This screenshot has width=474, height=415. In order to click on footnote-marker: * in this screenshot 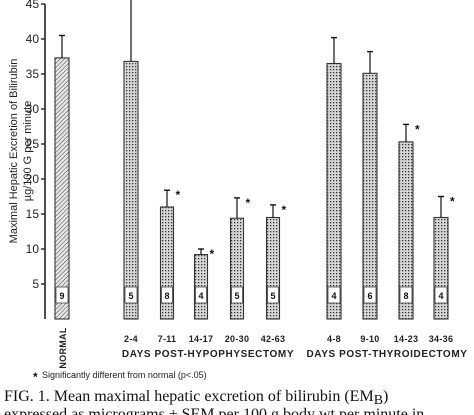, I will do `click(35, 377)`.